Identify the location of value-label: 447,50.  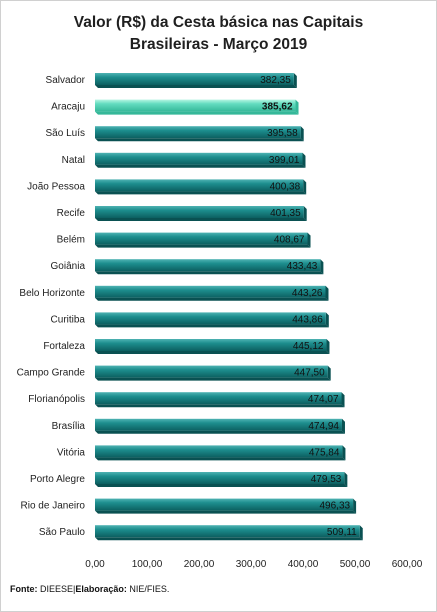
(309, 373).